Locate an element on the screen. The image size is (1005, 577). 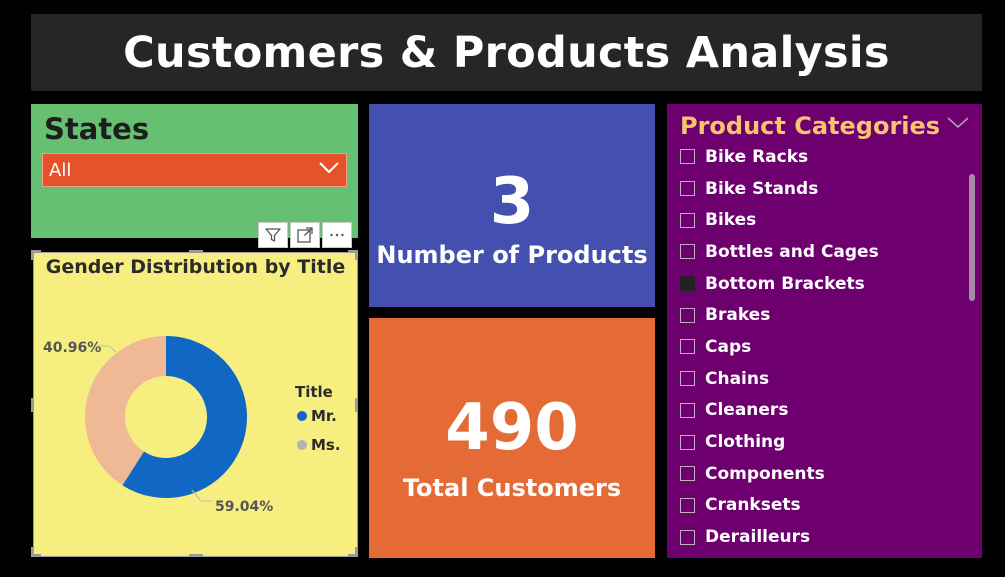
category-label: Bike Stands is located at coordinates (762, 188).